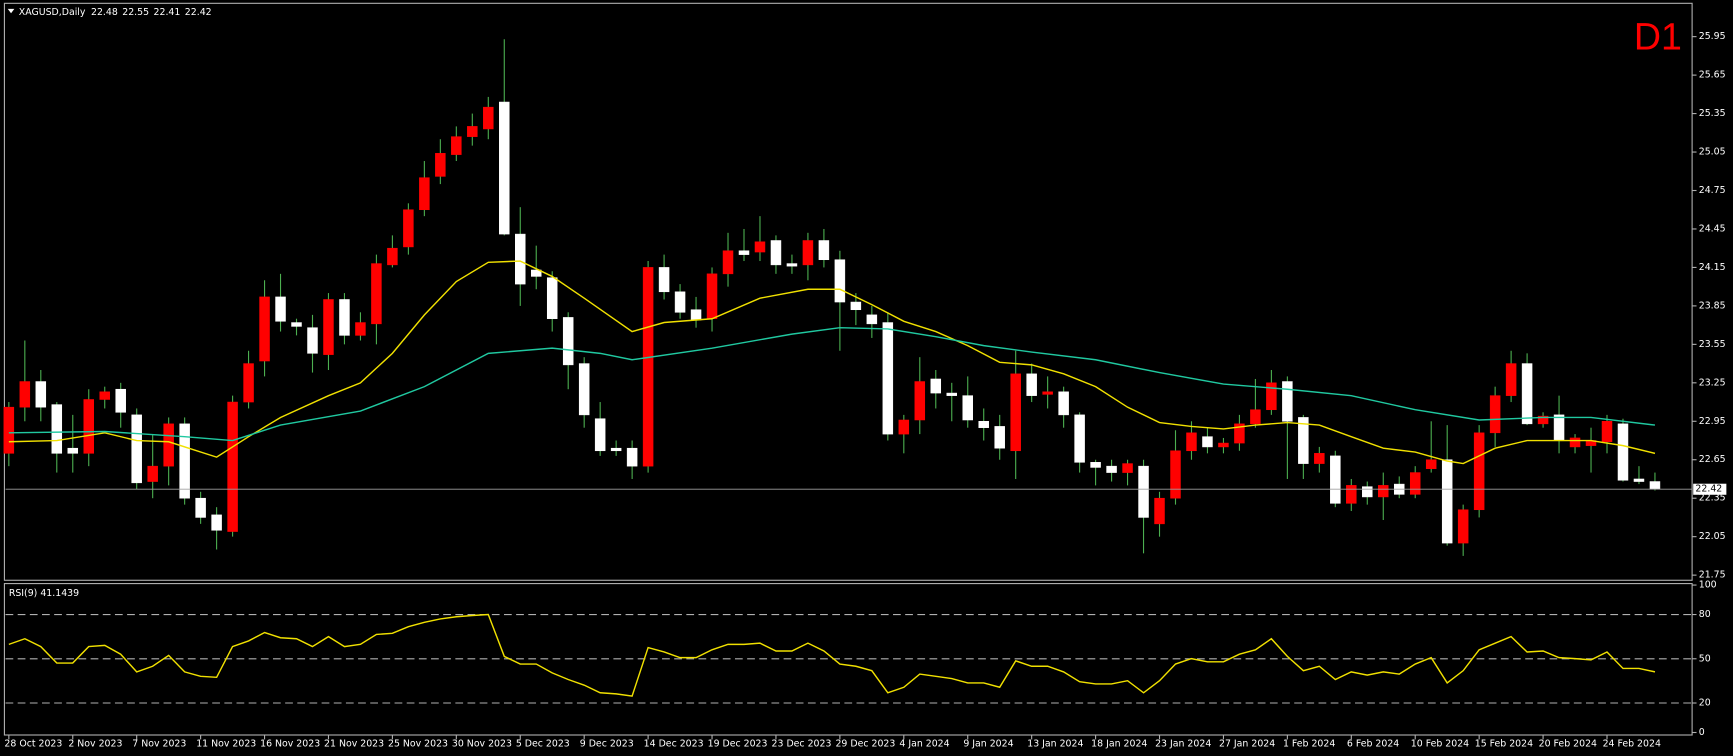 The image size is (1733, 756). I want to click on symbol-header: XAGUSD,Daily 22.48 22.55 22.41 22.42, so click(115, 12).